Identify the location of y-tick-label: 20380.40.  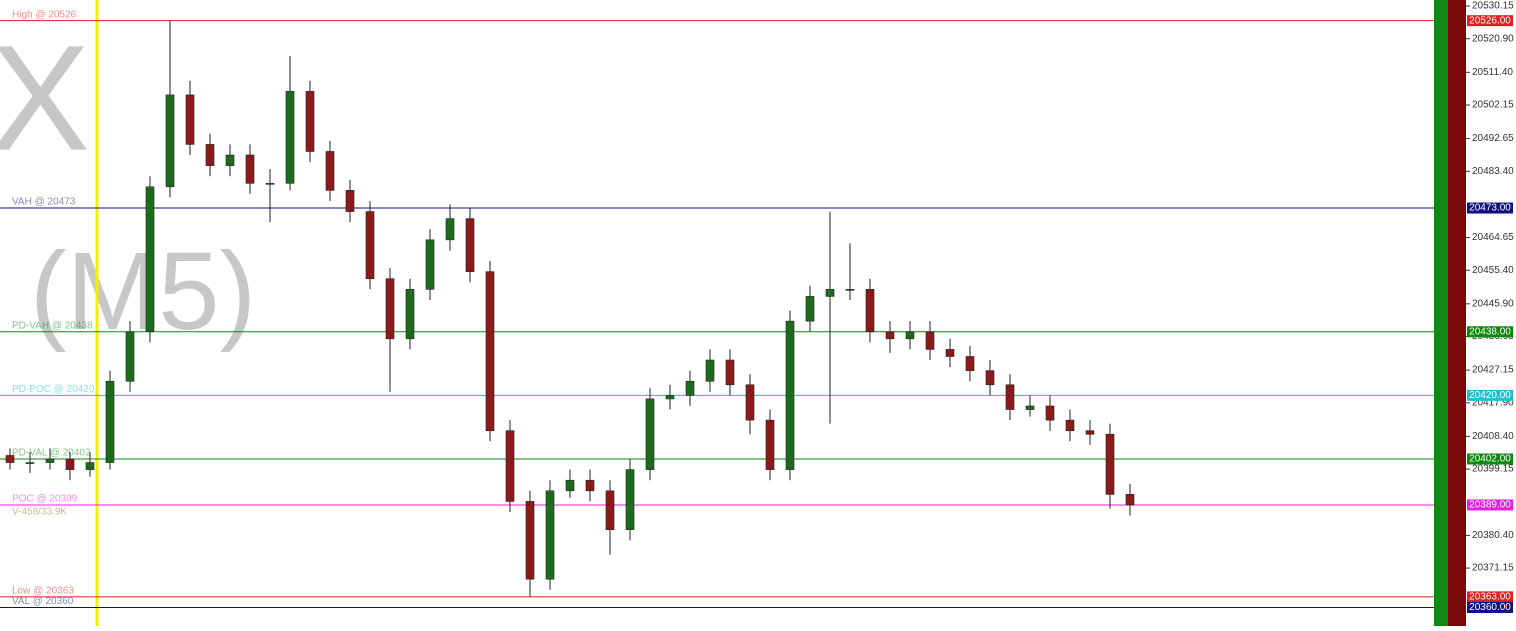
(1493, 535).